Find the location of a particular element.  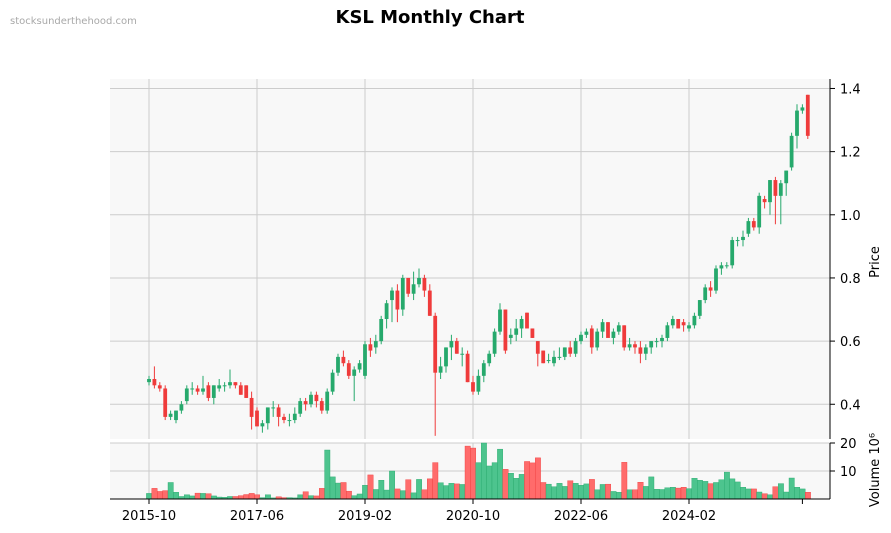

x-tick-label: 2024-02 is located at coordinates (689, 516).